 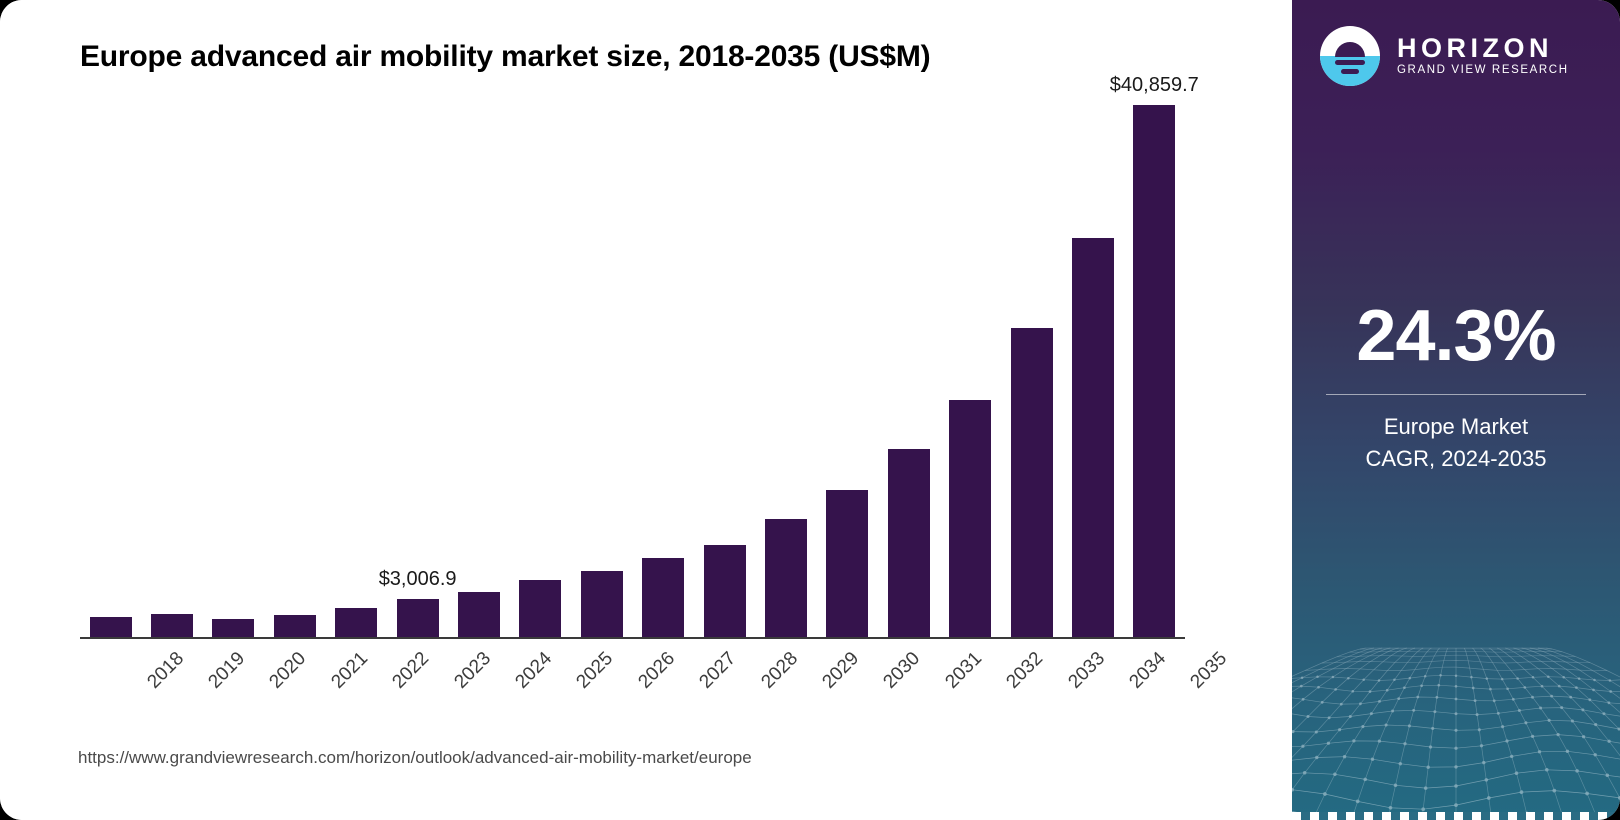 I want to click on bar-2027, so click(x=663, y=598).